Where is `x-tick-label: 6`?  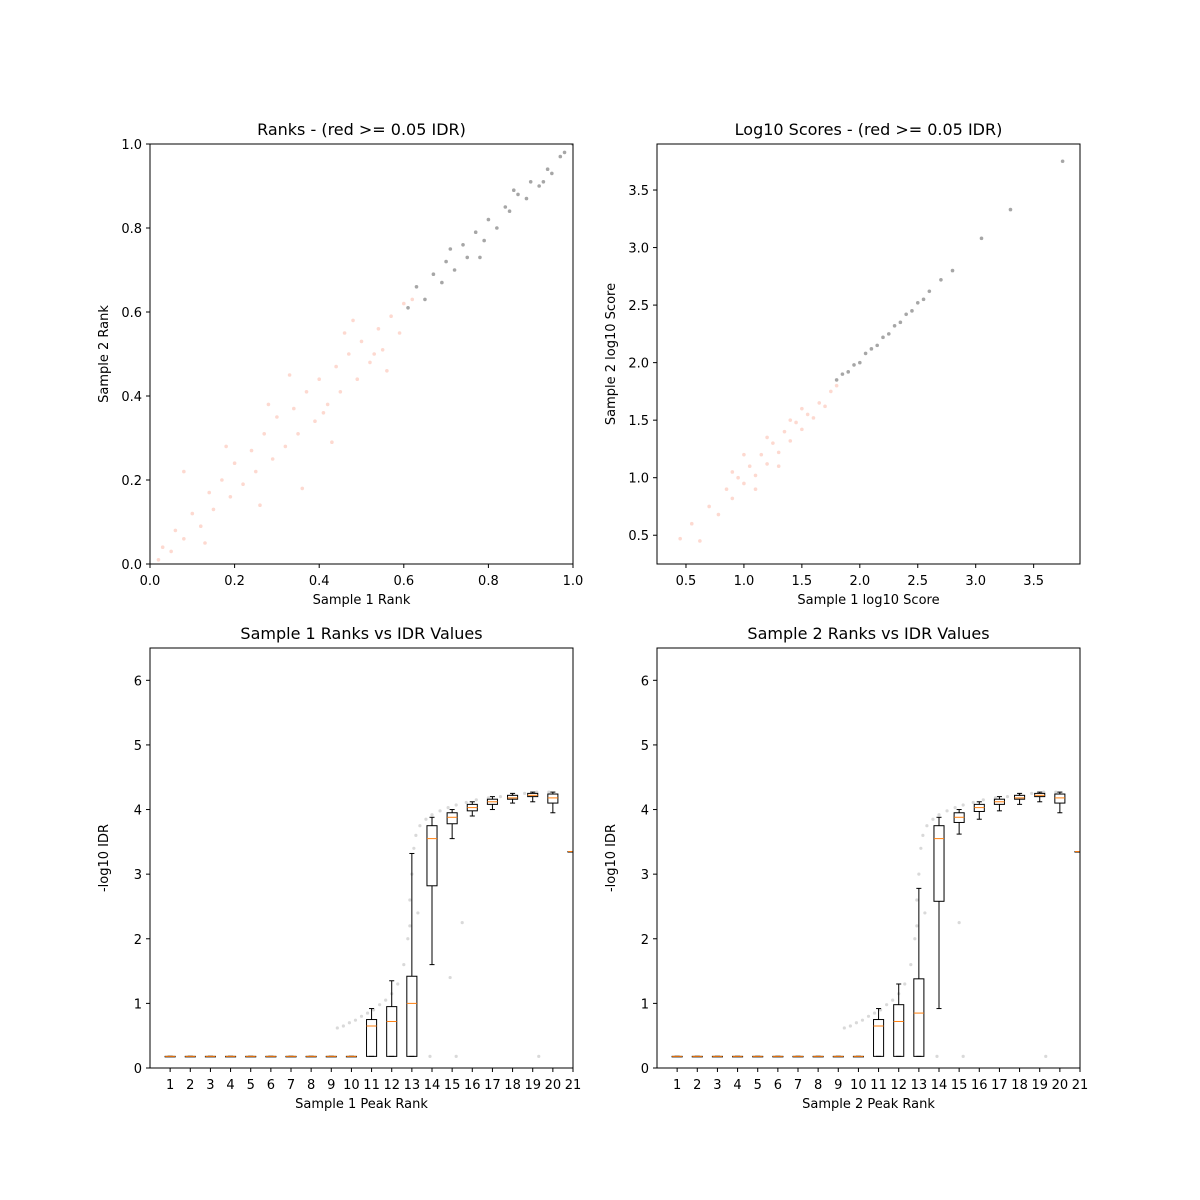
x-tick-label: 6 is located at coordinates (778, 1085).